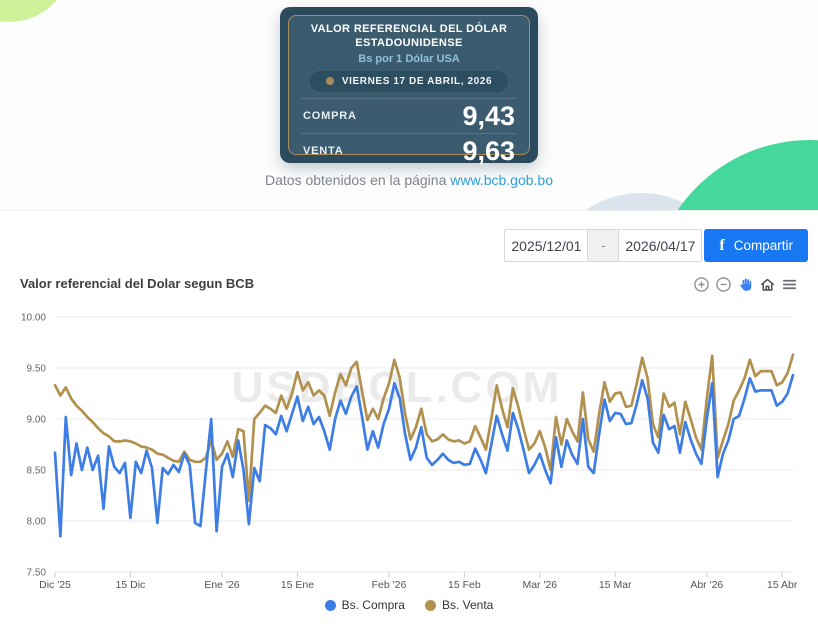  What do you see at coordinates (615, 585) in the screenshot?
I see `svg-text: 15 Mar` at bounding box center [615, 585].